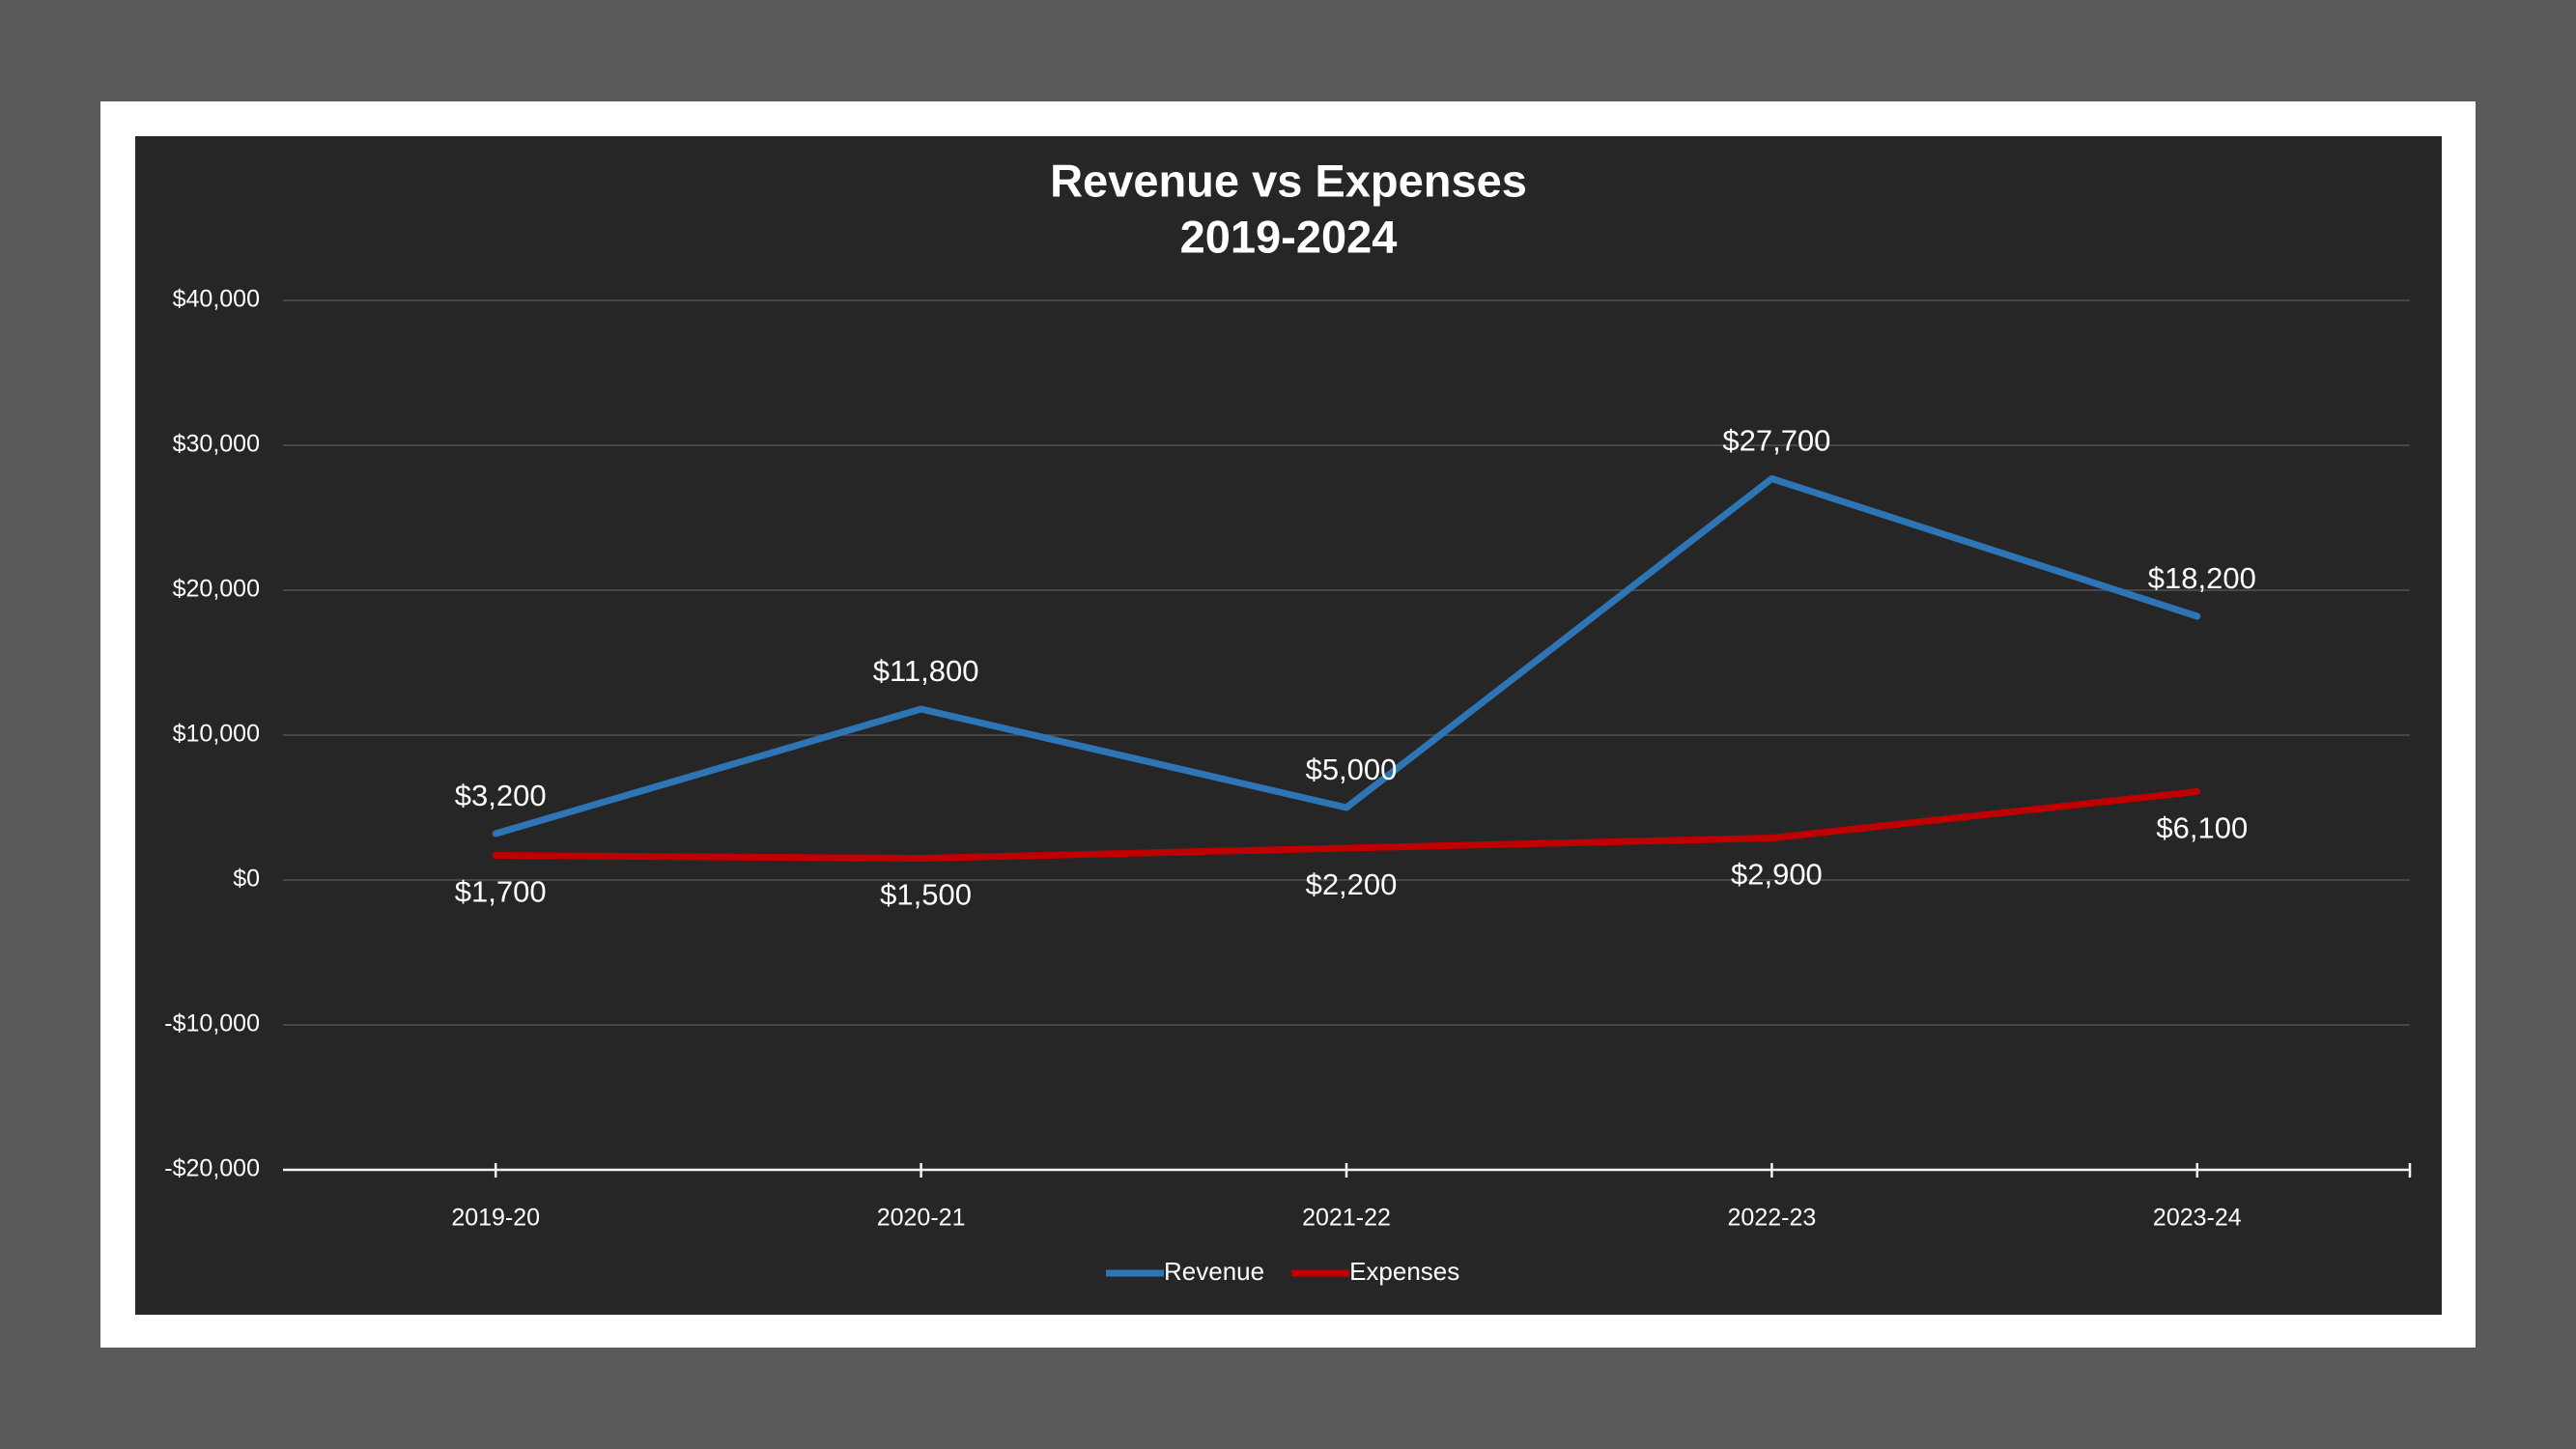 The image size is (2576, 1449). I want to click on y-tick-label: -$20,000, so click(212, 1168).